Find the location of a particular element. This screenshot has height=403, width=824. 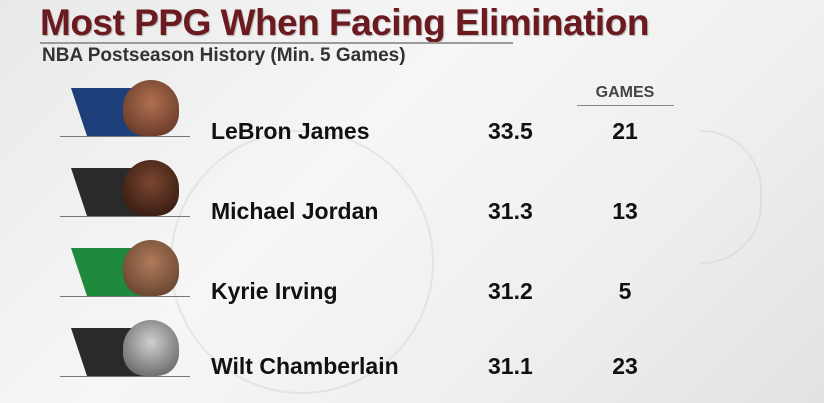

player-ppg: 31.3 is located at coordinates (510, 211).